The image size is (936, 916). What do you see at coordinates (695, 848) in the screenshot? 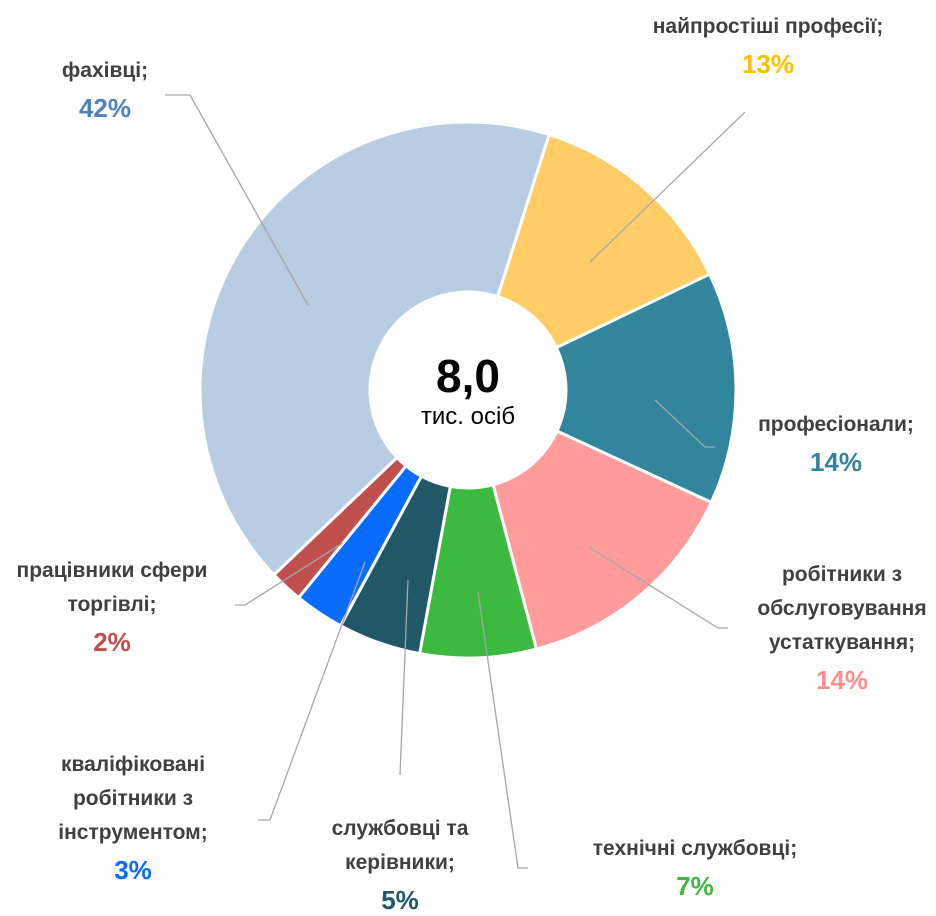
I see `category-label: технічні службовці;` at bounding box center [695, 848].